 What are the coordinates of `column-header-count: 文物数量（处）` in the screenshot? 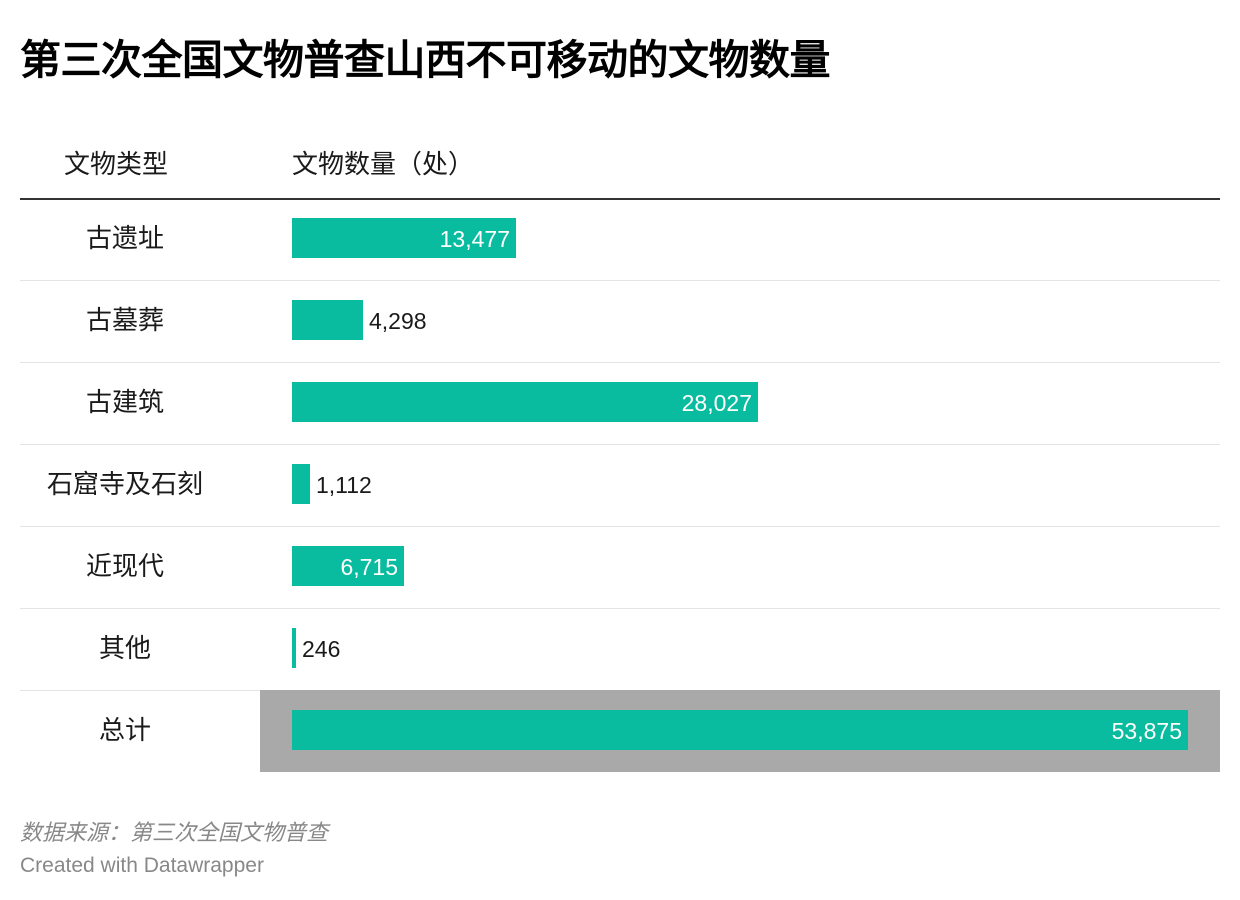 It's located at (383, 165).